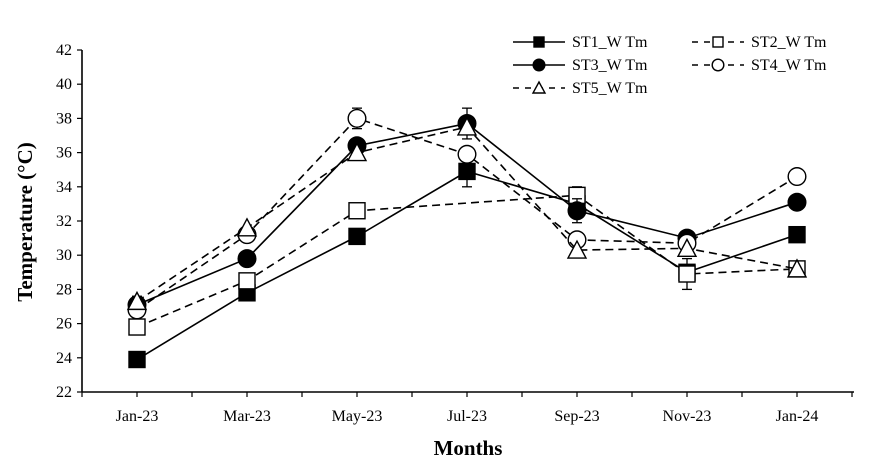  What do you see at coordinates (468, 448) in the screenshot?
I see `x-axis-title: Months` at bounding box center [468, 448].